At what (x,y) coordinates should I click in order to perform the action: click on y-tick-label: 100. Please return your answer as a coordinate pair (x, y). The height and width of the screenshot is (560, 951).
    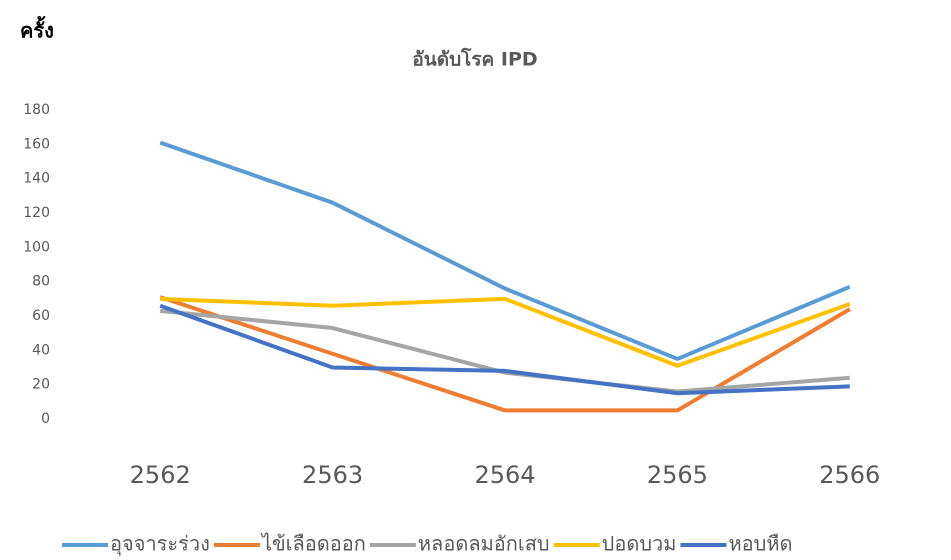
    Looking at the image, I should click on (36, 247).